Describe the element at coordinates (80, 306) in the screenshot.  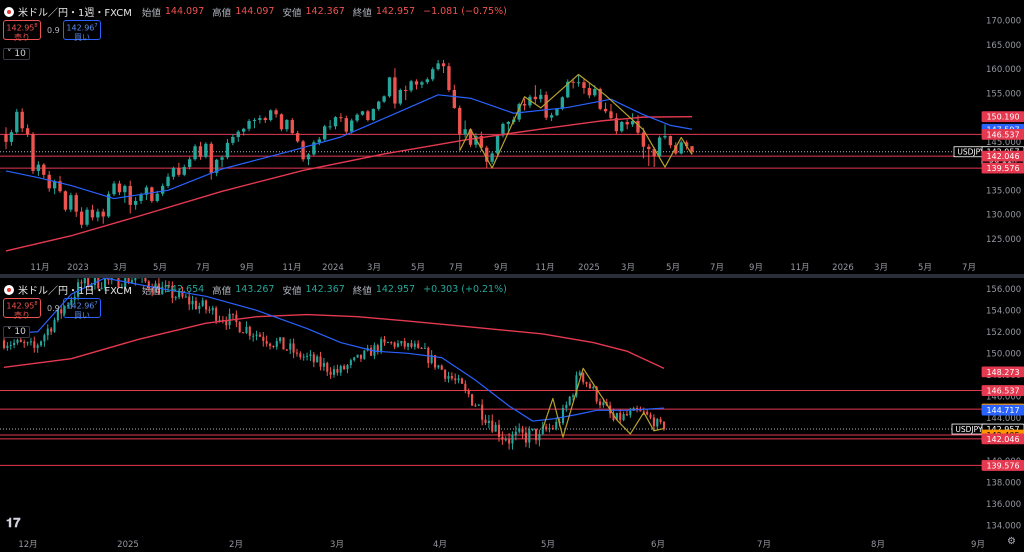
I see `daily-buy-price: 142.96` at that location.